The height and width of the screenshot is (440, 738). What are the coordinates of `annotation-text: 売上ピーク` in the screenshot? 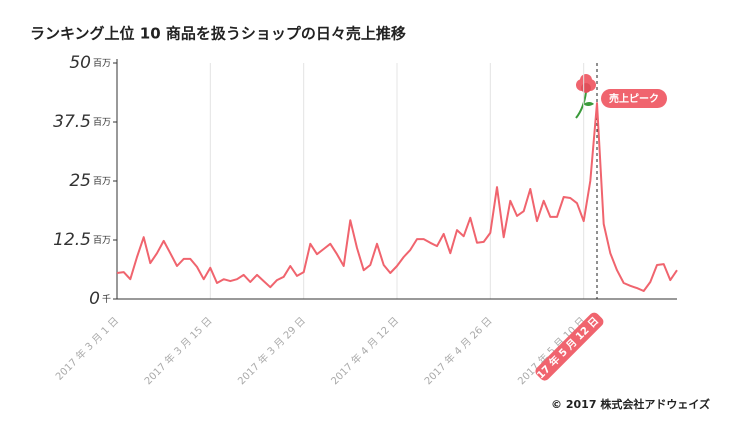 It's located at (634, 98).